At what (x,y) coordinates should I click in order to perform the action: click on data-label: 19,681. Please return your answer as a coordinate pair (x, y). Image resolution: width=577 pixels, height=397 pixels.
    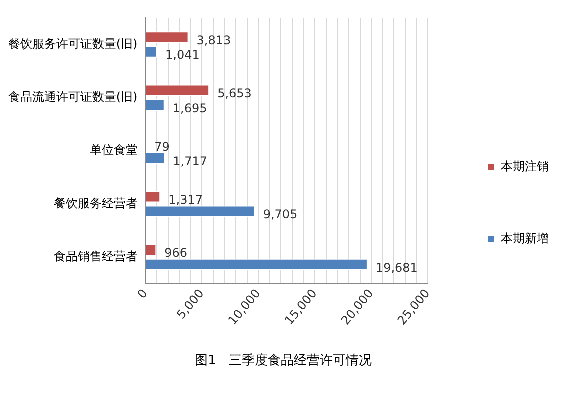
    Looking at the image, I should click on (397, 267).